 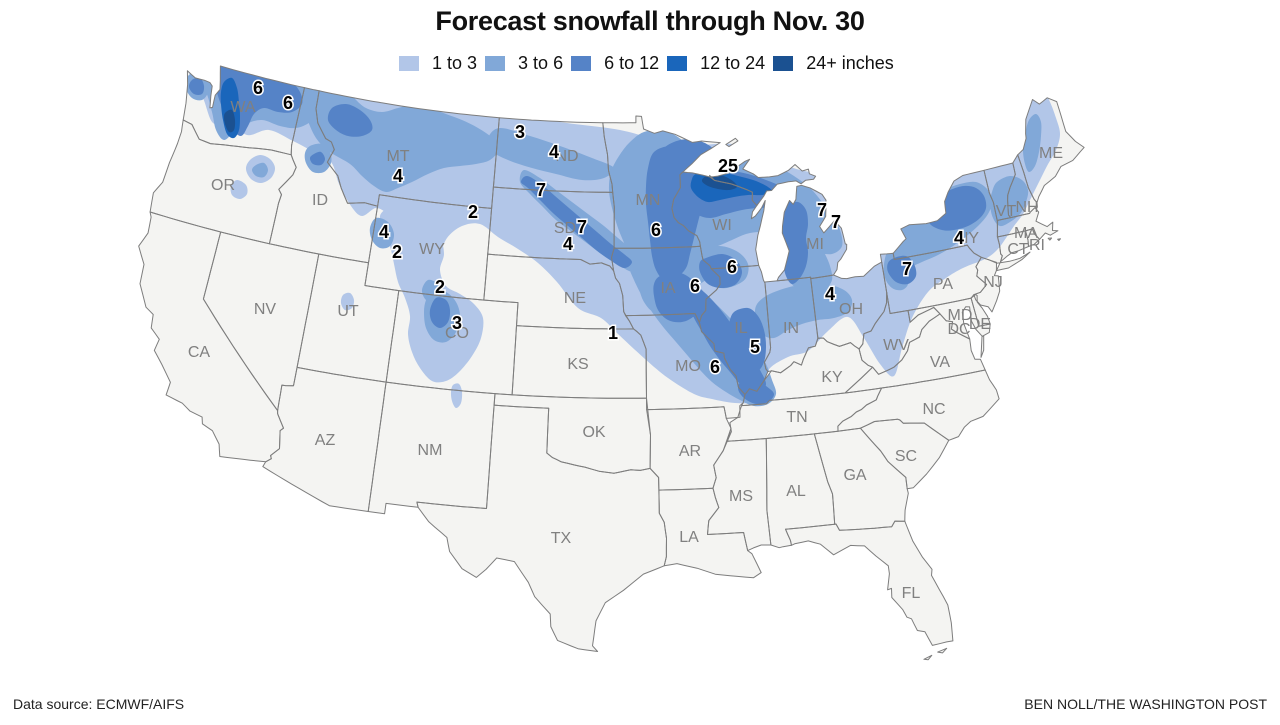 I want to click on svg-text: AL, so click(x=796, y=491).